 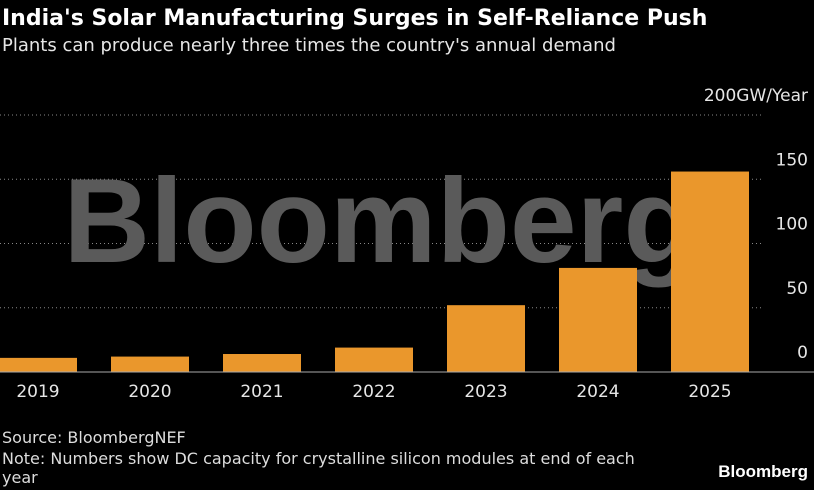 What do you see at coordinates (802, 353) in the screenshot?
I see `y-tick-label: 0` at bounding box center [802, 353].